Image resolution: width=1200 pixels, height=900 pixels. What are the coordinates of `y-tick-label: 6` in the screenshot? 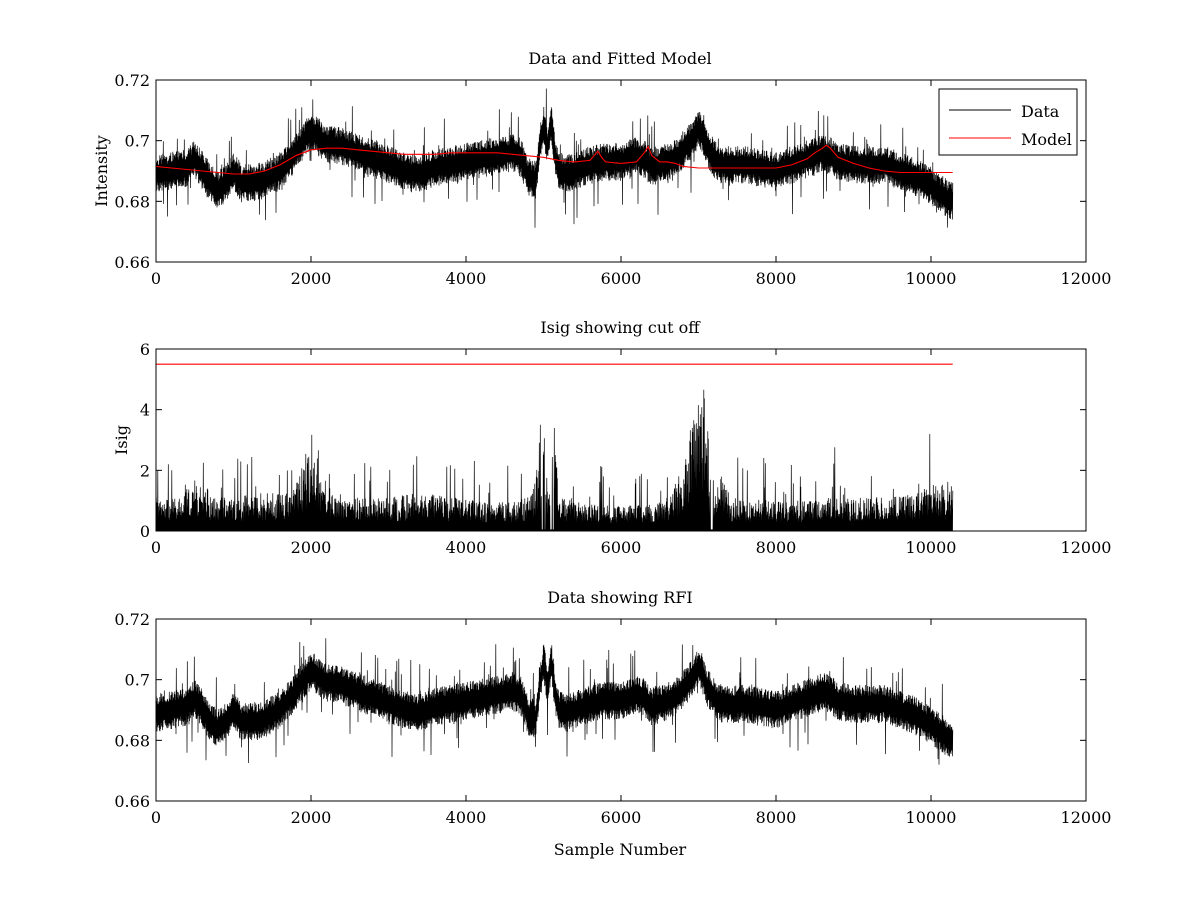 It's located at (145, 349).